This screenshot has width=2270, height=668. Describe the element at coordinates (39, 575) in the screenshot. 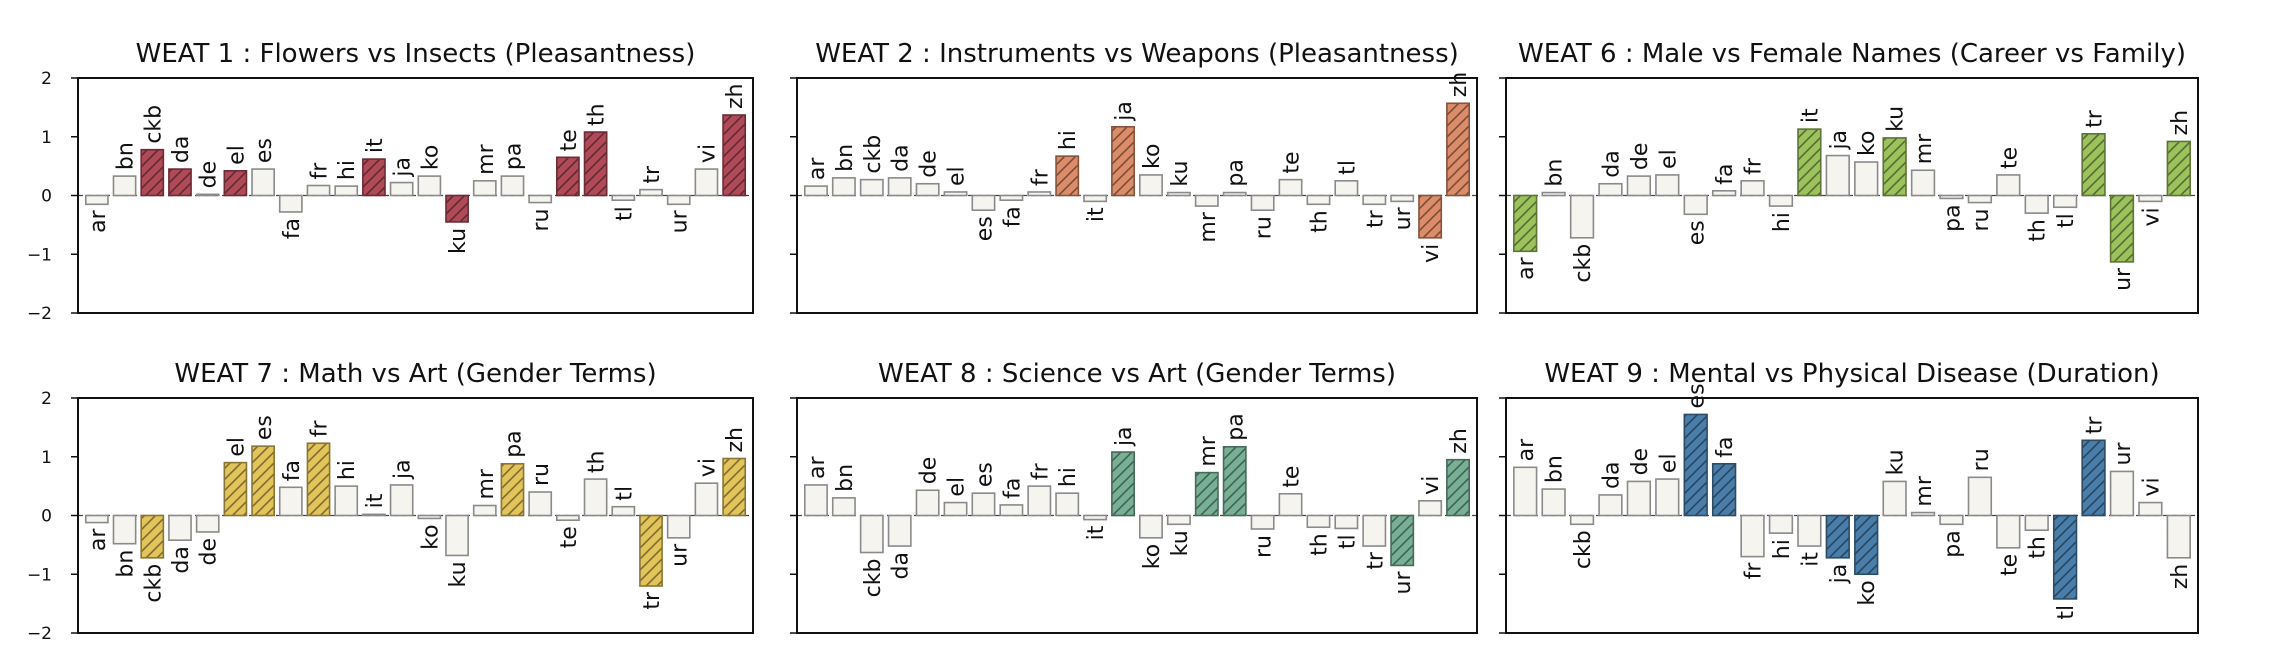

I see `y-tick-label: −1` at that location.